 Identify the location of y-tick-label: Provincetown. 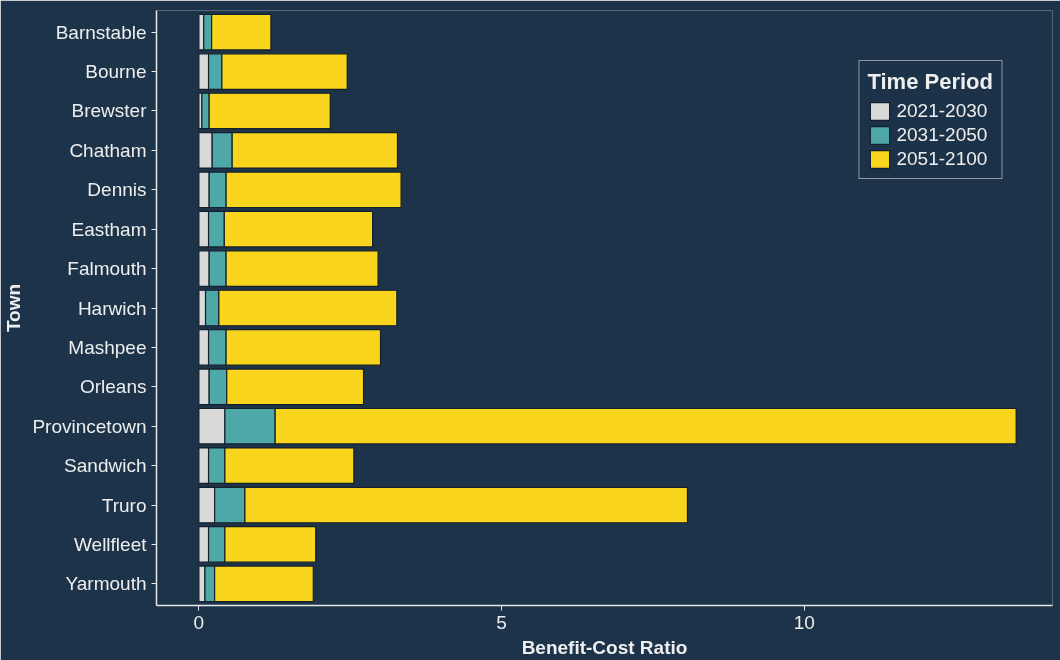
(89, 426).